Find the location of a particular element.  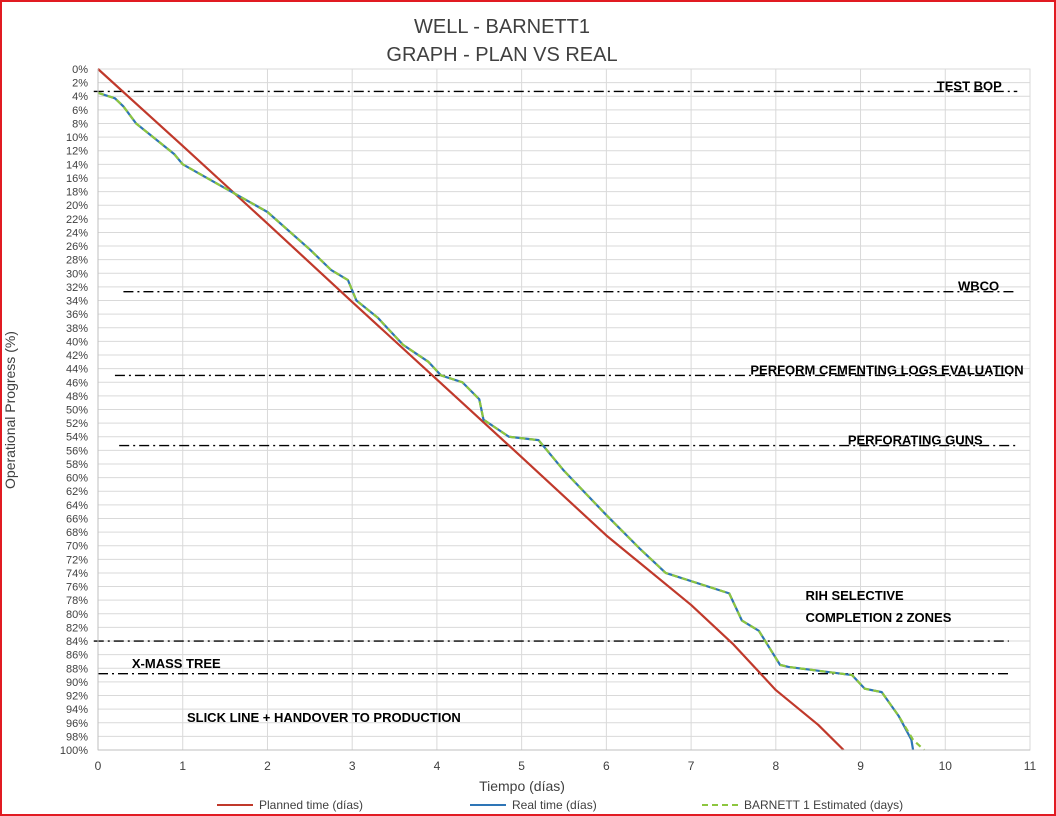

legend-label-estimated: BARNETT 1 Estimated (days) is located at coordinates (824, 805).